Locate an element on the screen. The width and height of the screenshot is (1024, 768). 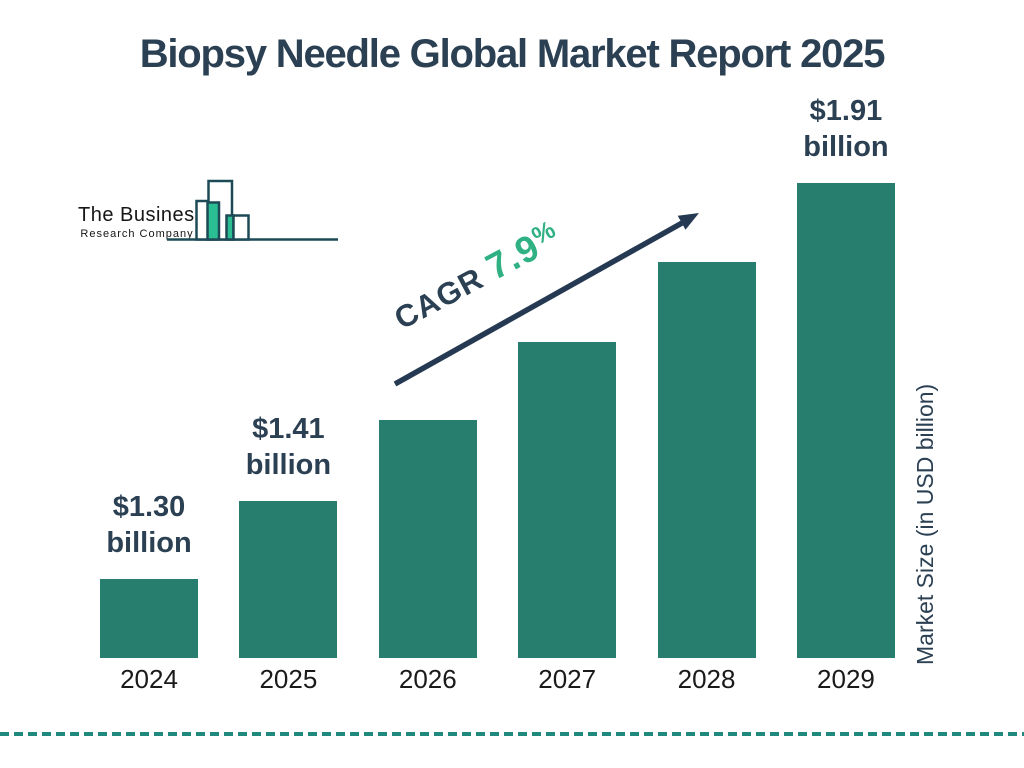
bar-column-2029: $1.91 billion 2029 is located at coordinates (845, 397).